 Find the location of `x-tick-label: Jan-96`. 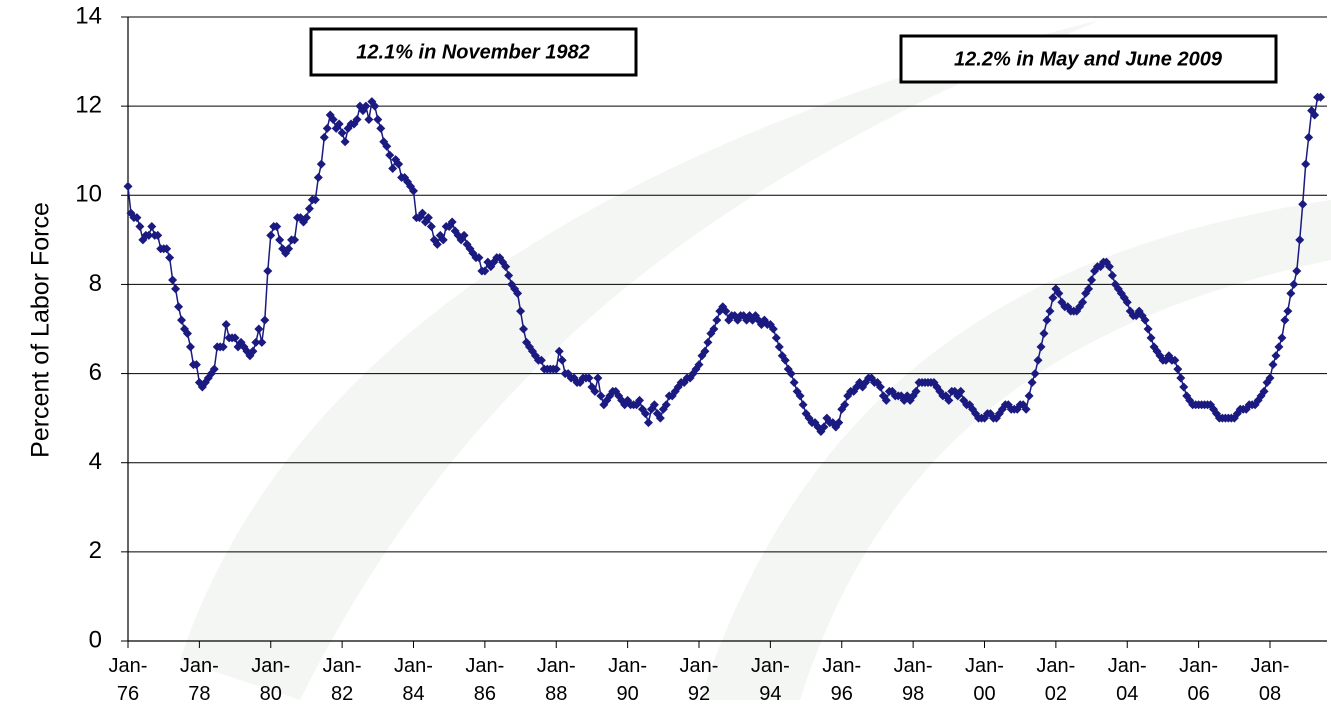

x-tick-label: Jan-96 is located at coordinates (841, 680).